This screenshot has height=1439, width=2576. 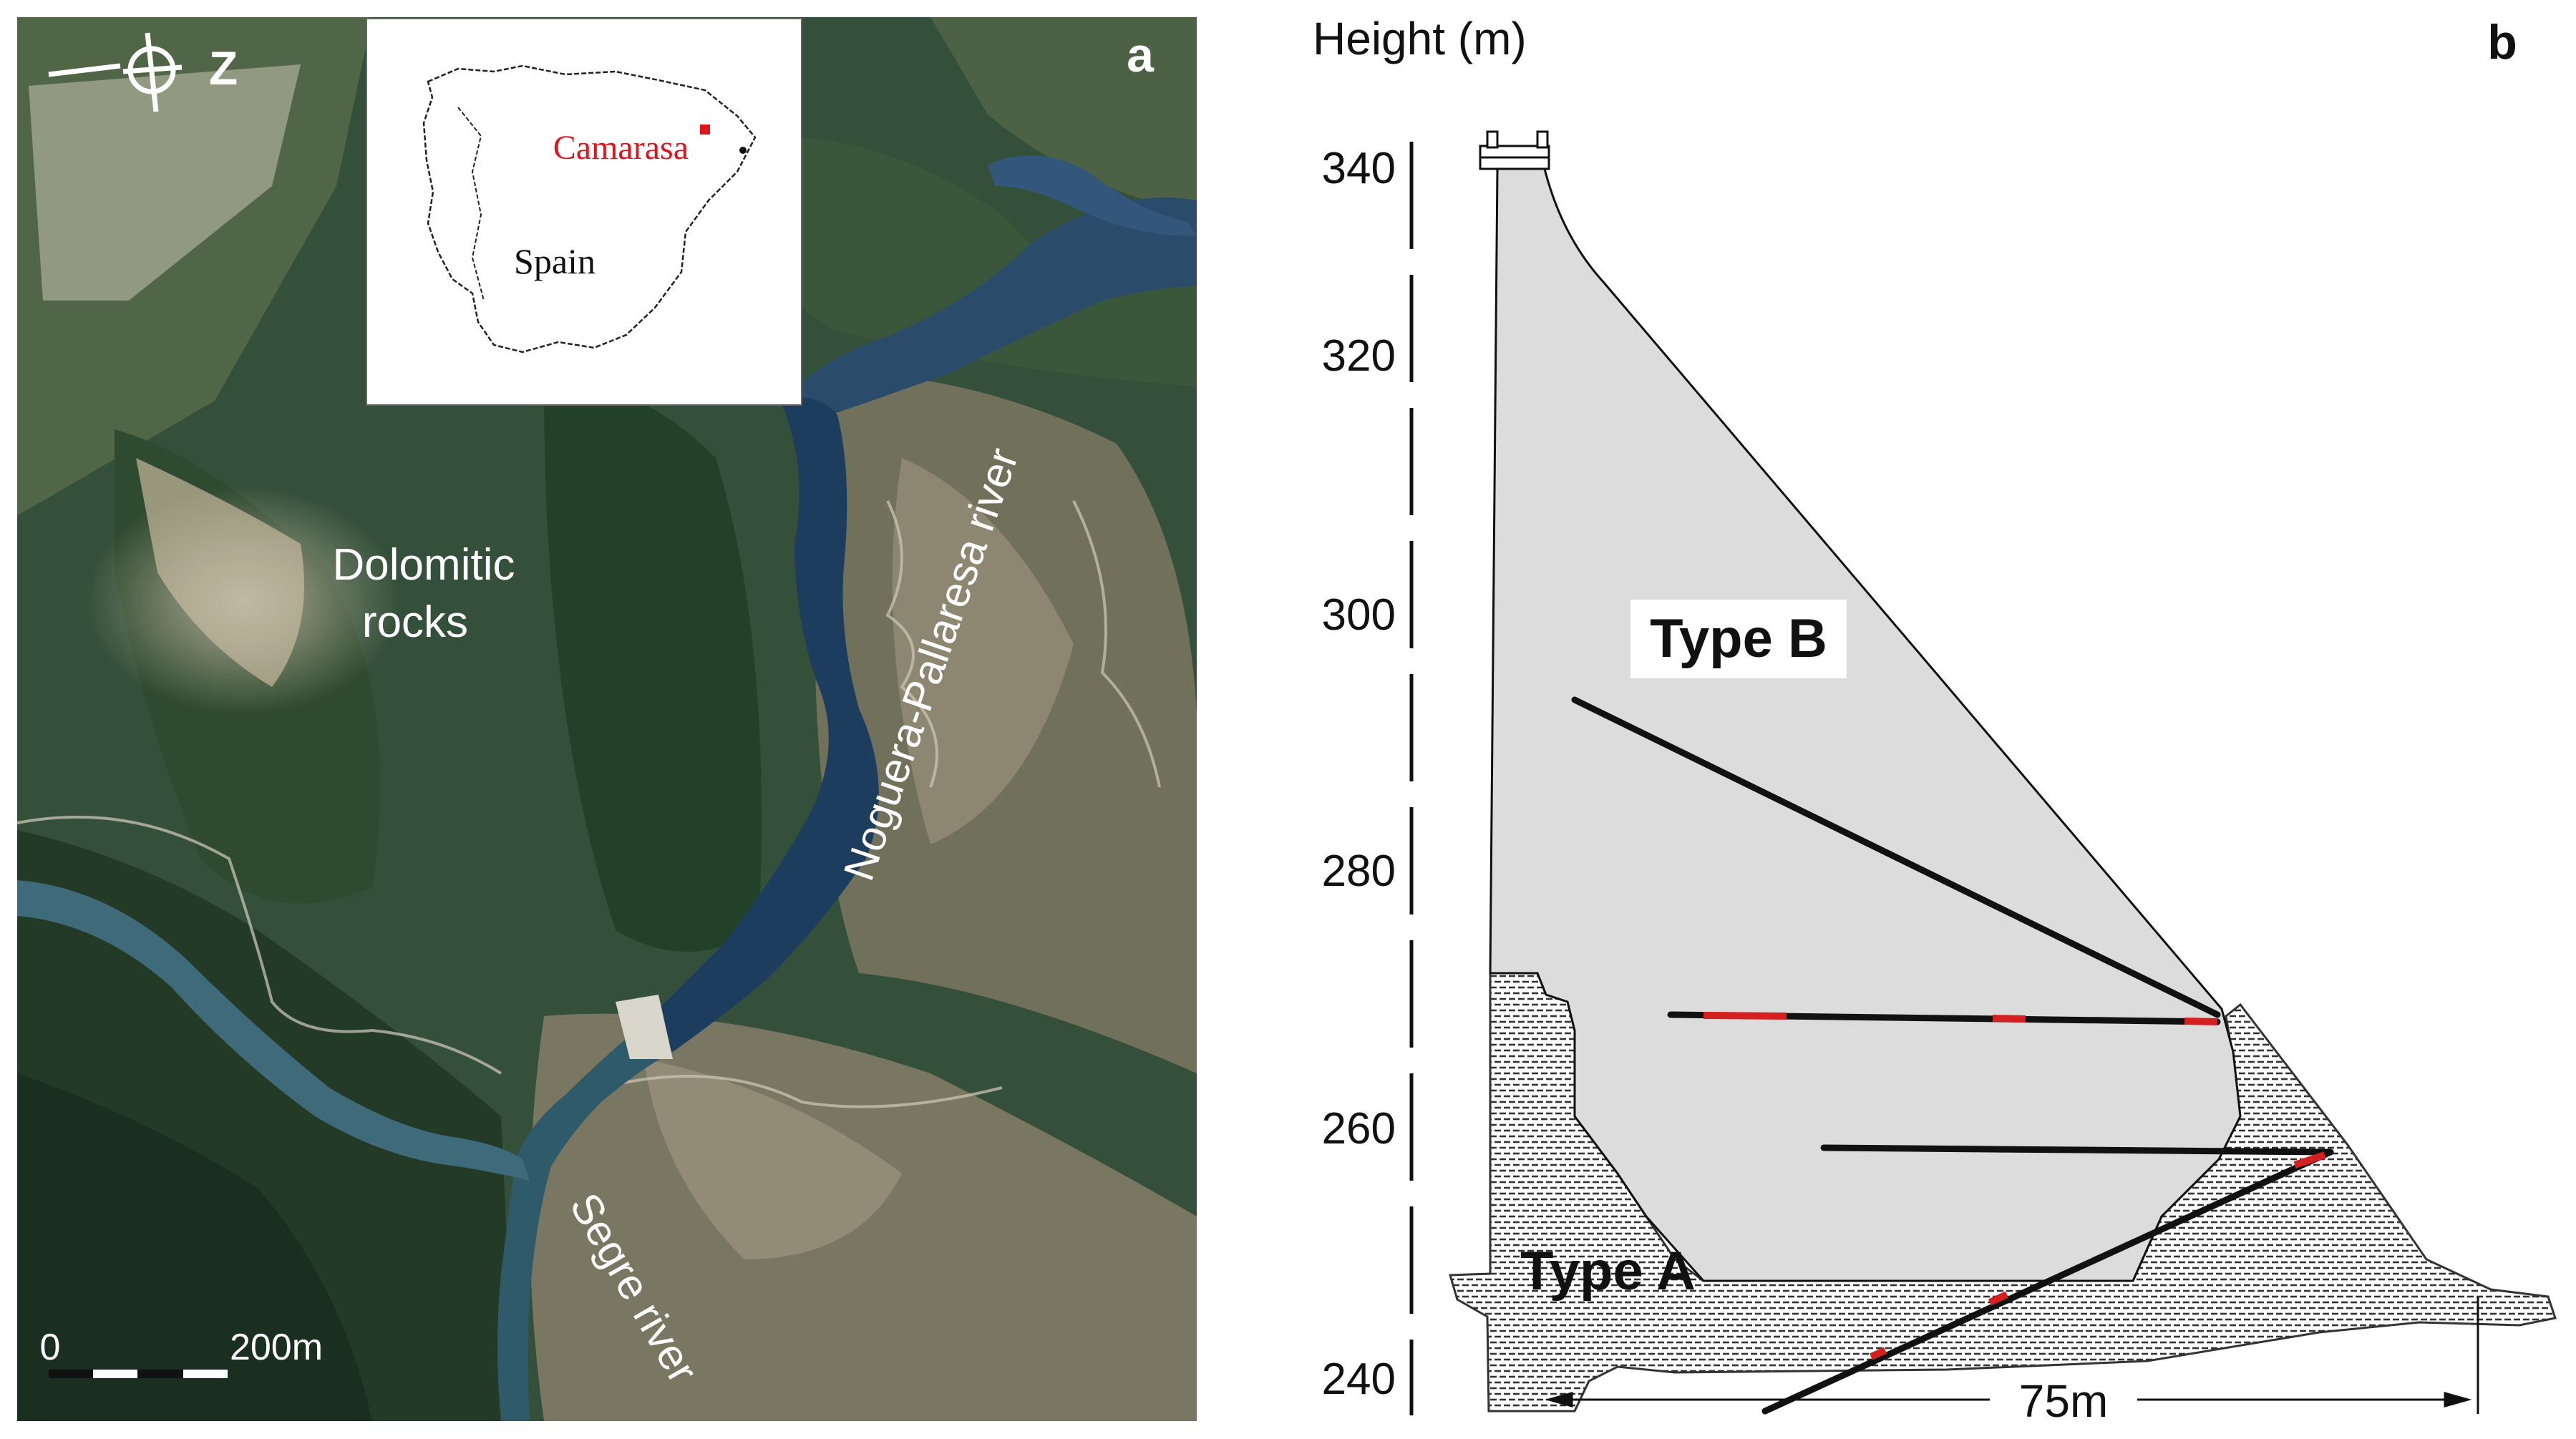 What do you see at coordinates (1359, 1128) in the screenshot?
I see `tick-260: 260` at bounding box center [1359, 1128].